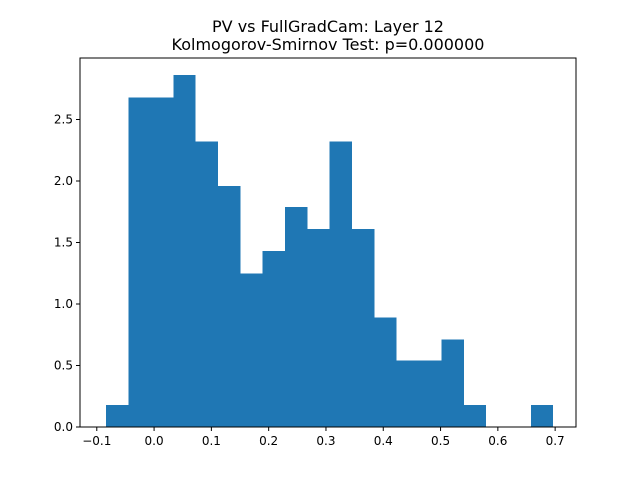 The width and height of the screenshot is (640, 484). What do you see at coordinates (328, 44) in the screenshot?
I see `chart-subtitle: Kolmogorov-Smirnov Test: p=0.000000` at bounding box center [328, 44].